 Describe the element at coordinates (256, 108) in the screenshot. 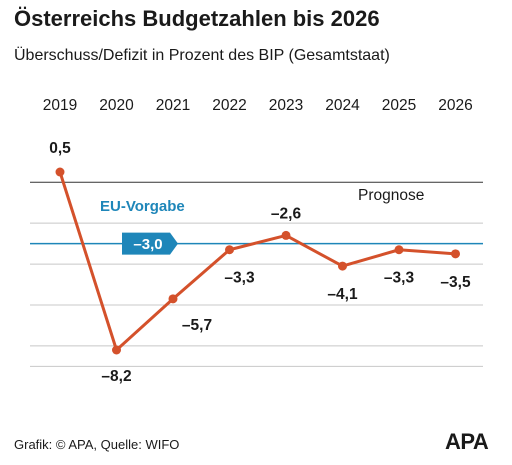

I see `x-axis-labels: 2019 2020 2021 2022 2023 2024 2025 2026` at that location.